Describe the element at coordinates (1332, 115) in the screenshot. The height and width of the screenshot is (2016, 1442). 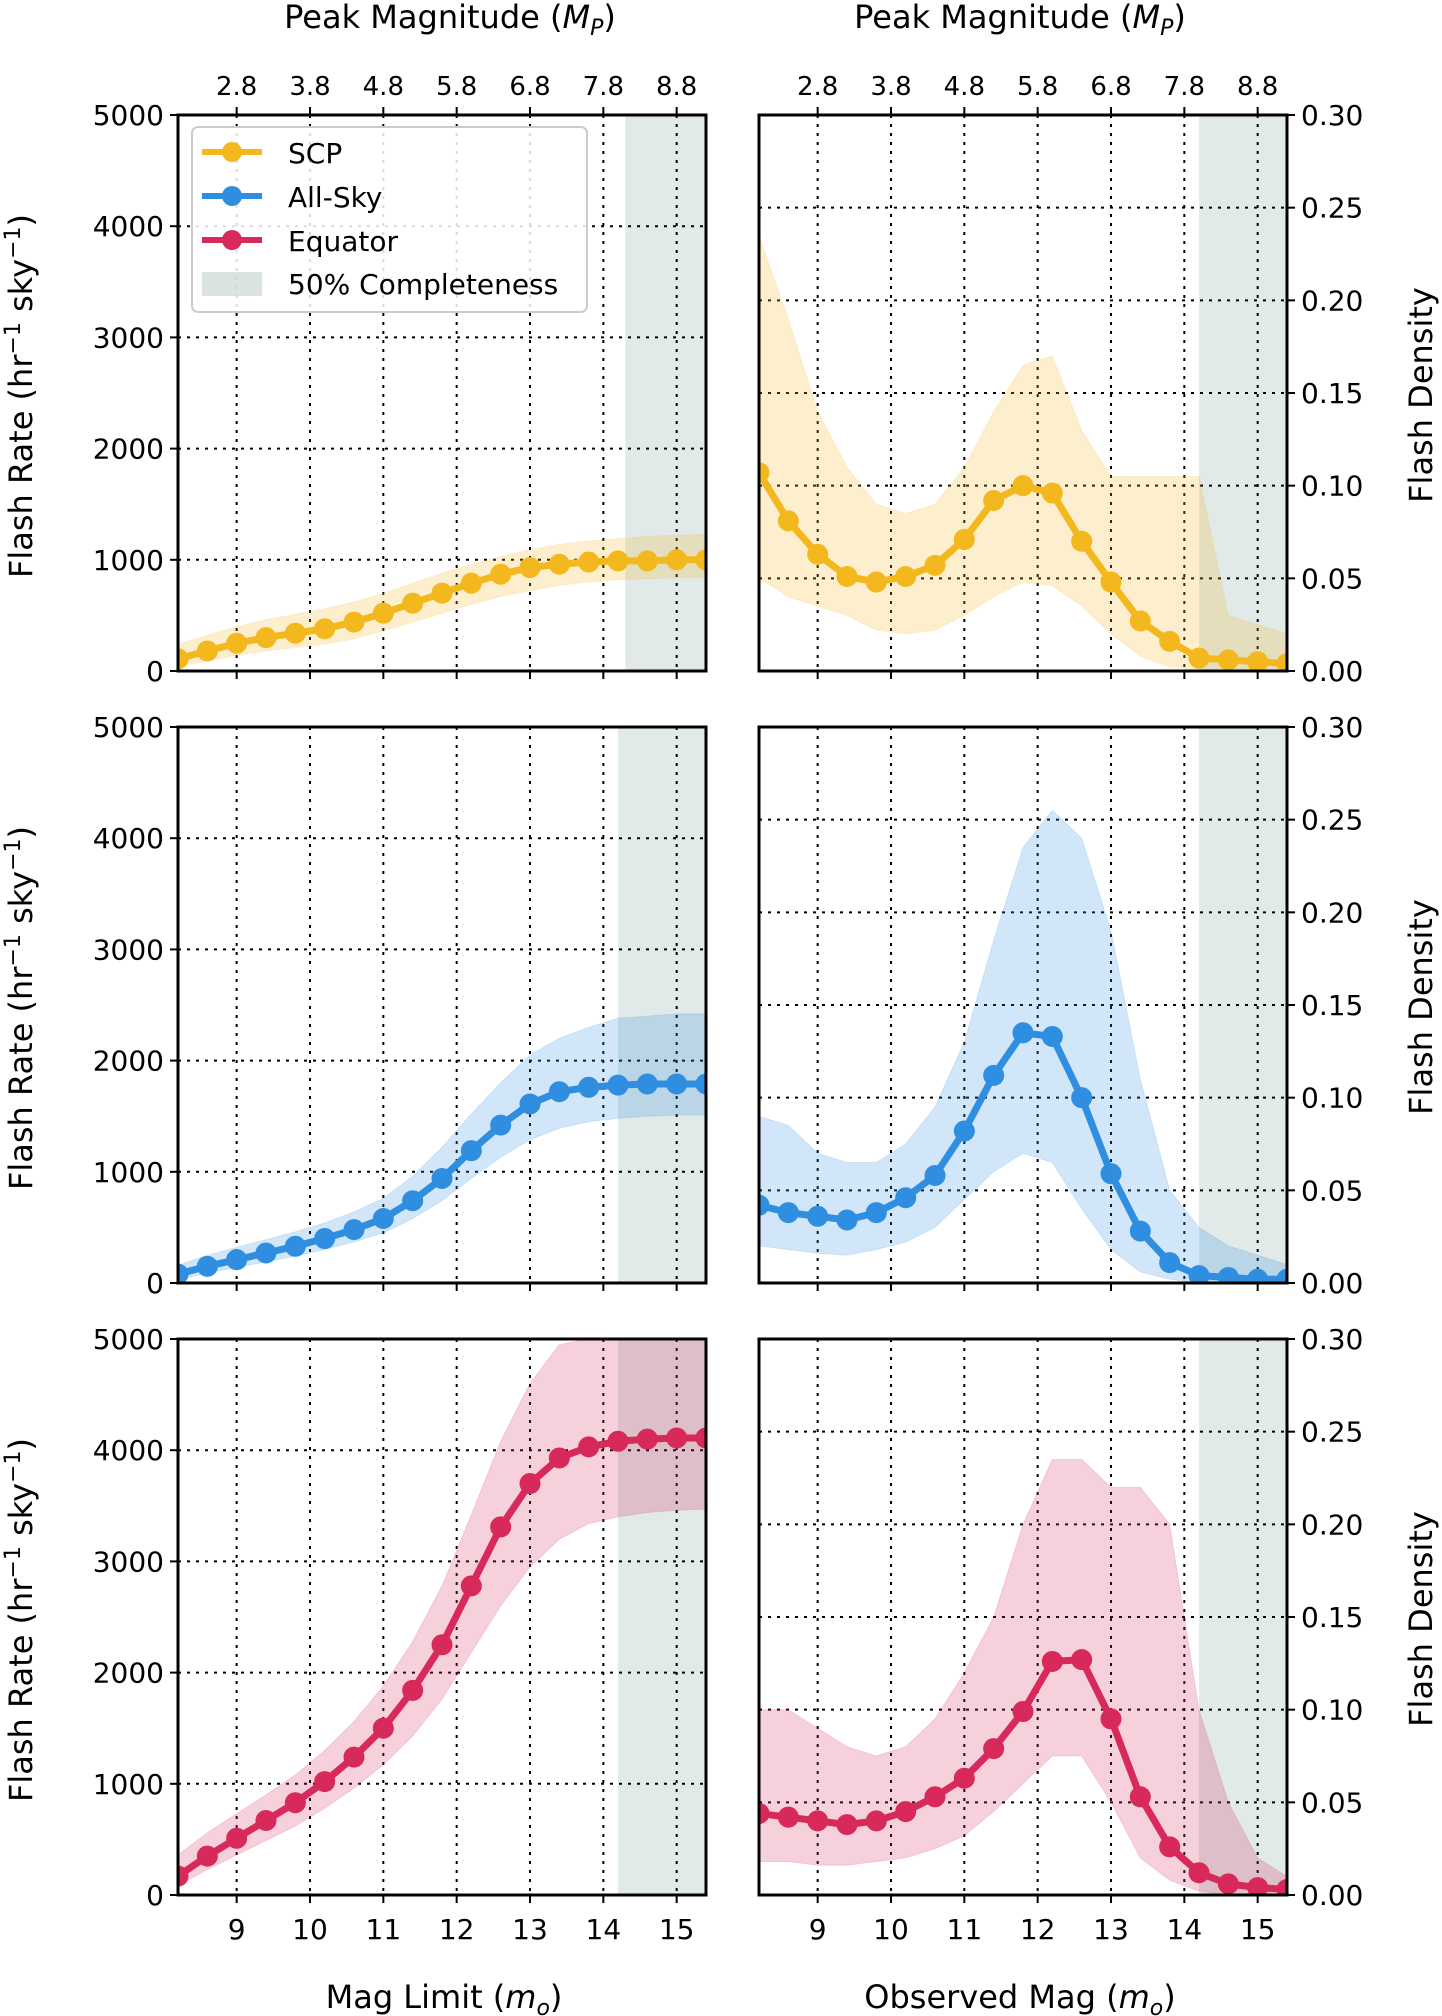
I see `y-tick-label-density-scp-6: 0.30` at that location.